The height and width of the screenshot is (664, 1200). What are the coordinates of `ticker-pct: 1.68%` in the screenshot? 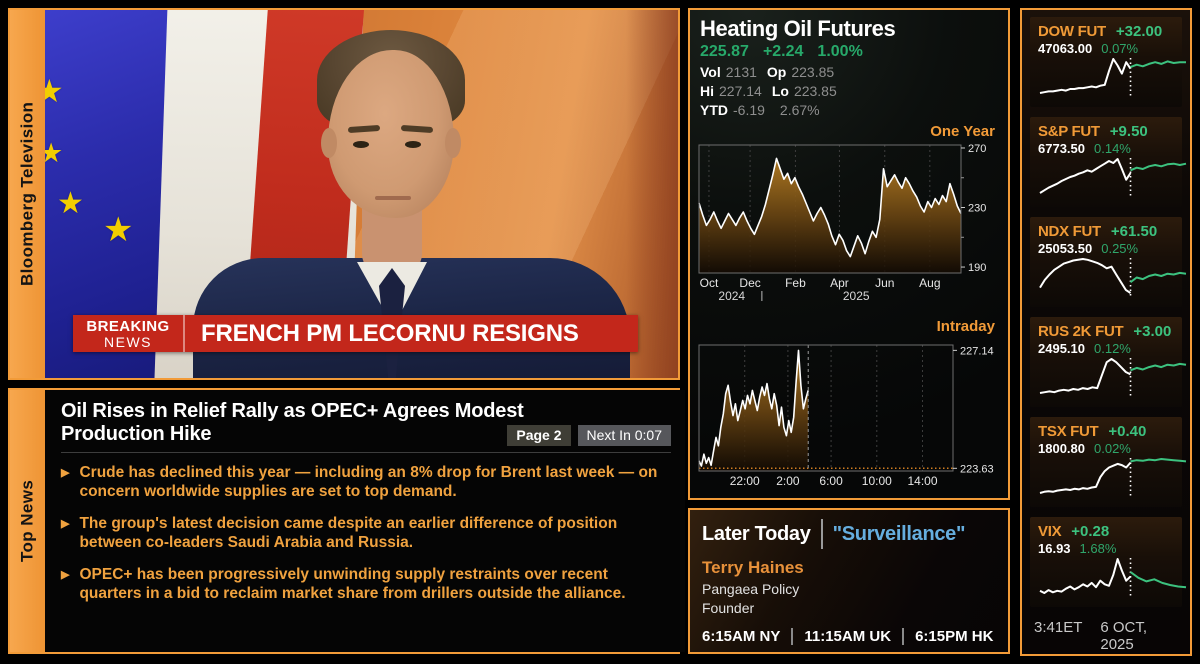 It's located at (1098, 548).